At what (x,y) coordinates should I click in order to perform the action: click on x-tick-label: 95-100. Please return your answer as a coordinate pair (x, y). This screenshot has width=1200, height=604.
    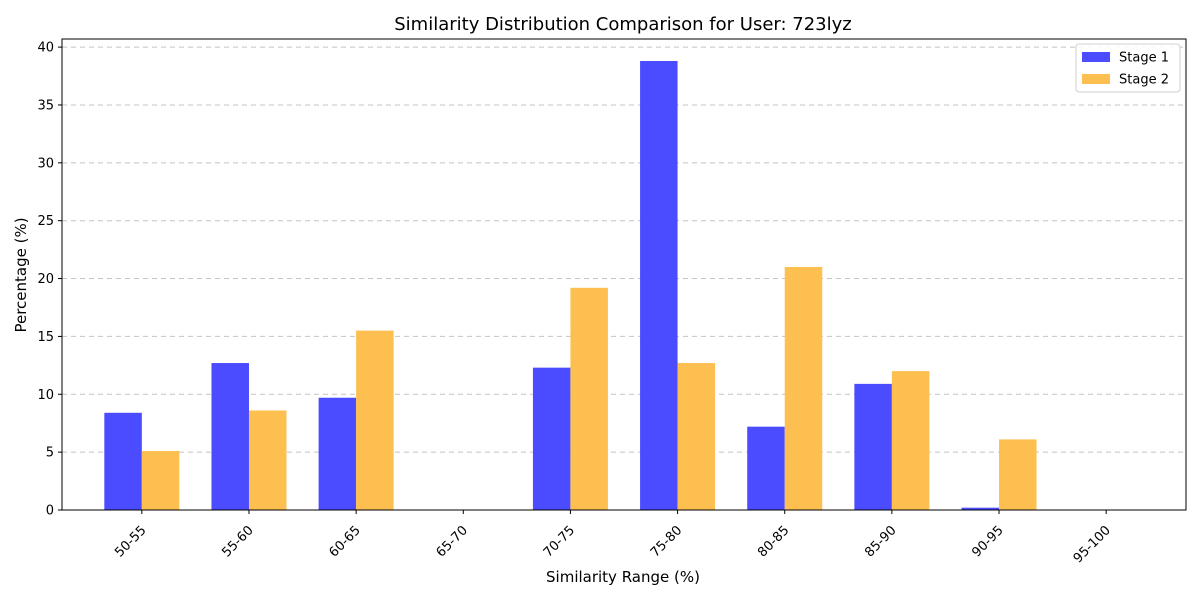
    Looking at the image, I should click on (1092, 544).